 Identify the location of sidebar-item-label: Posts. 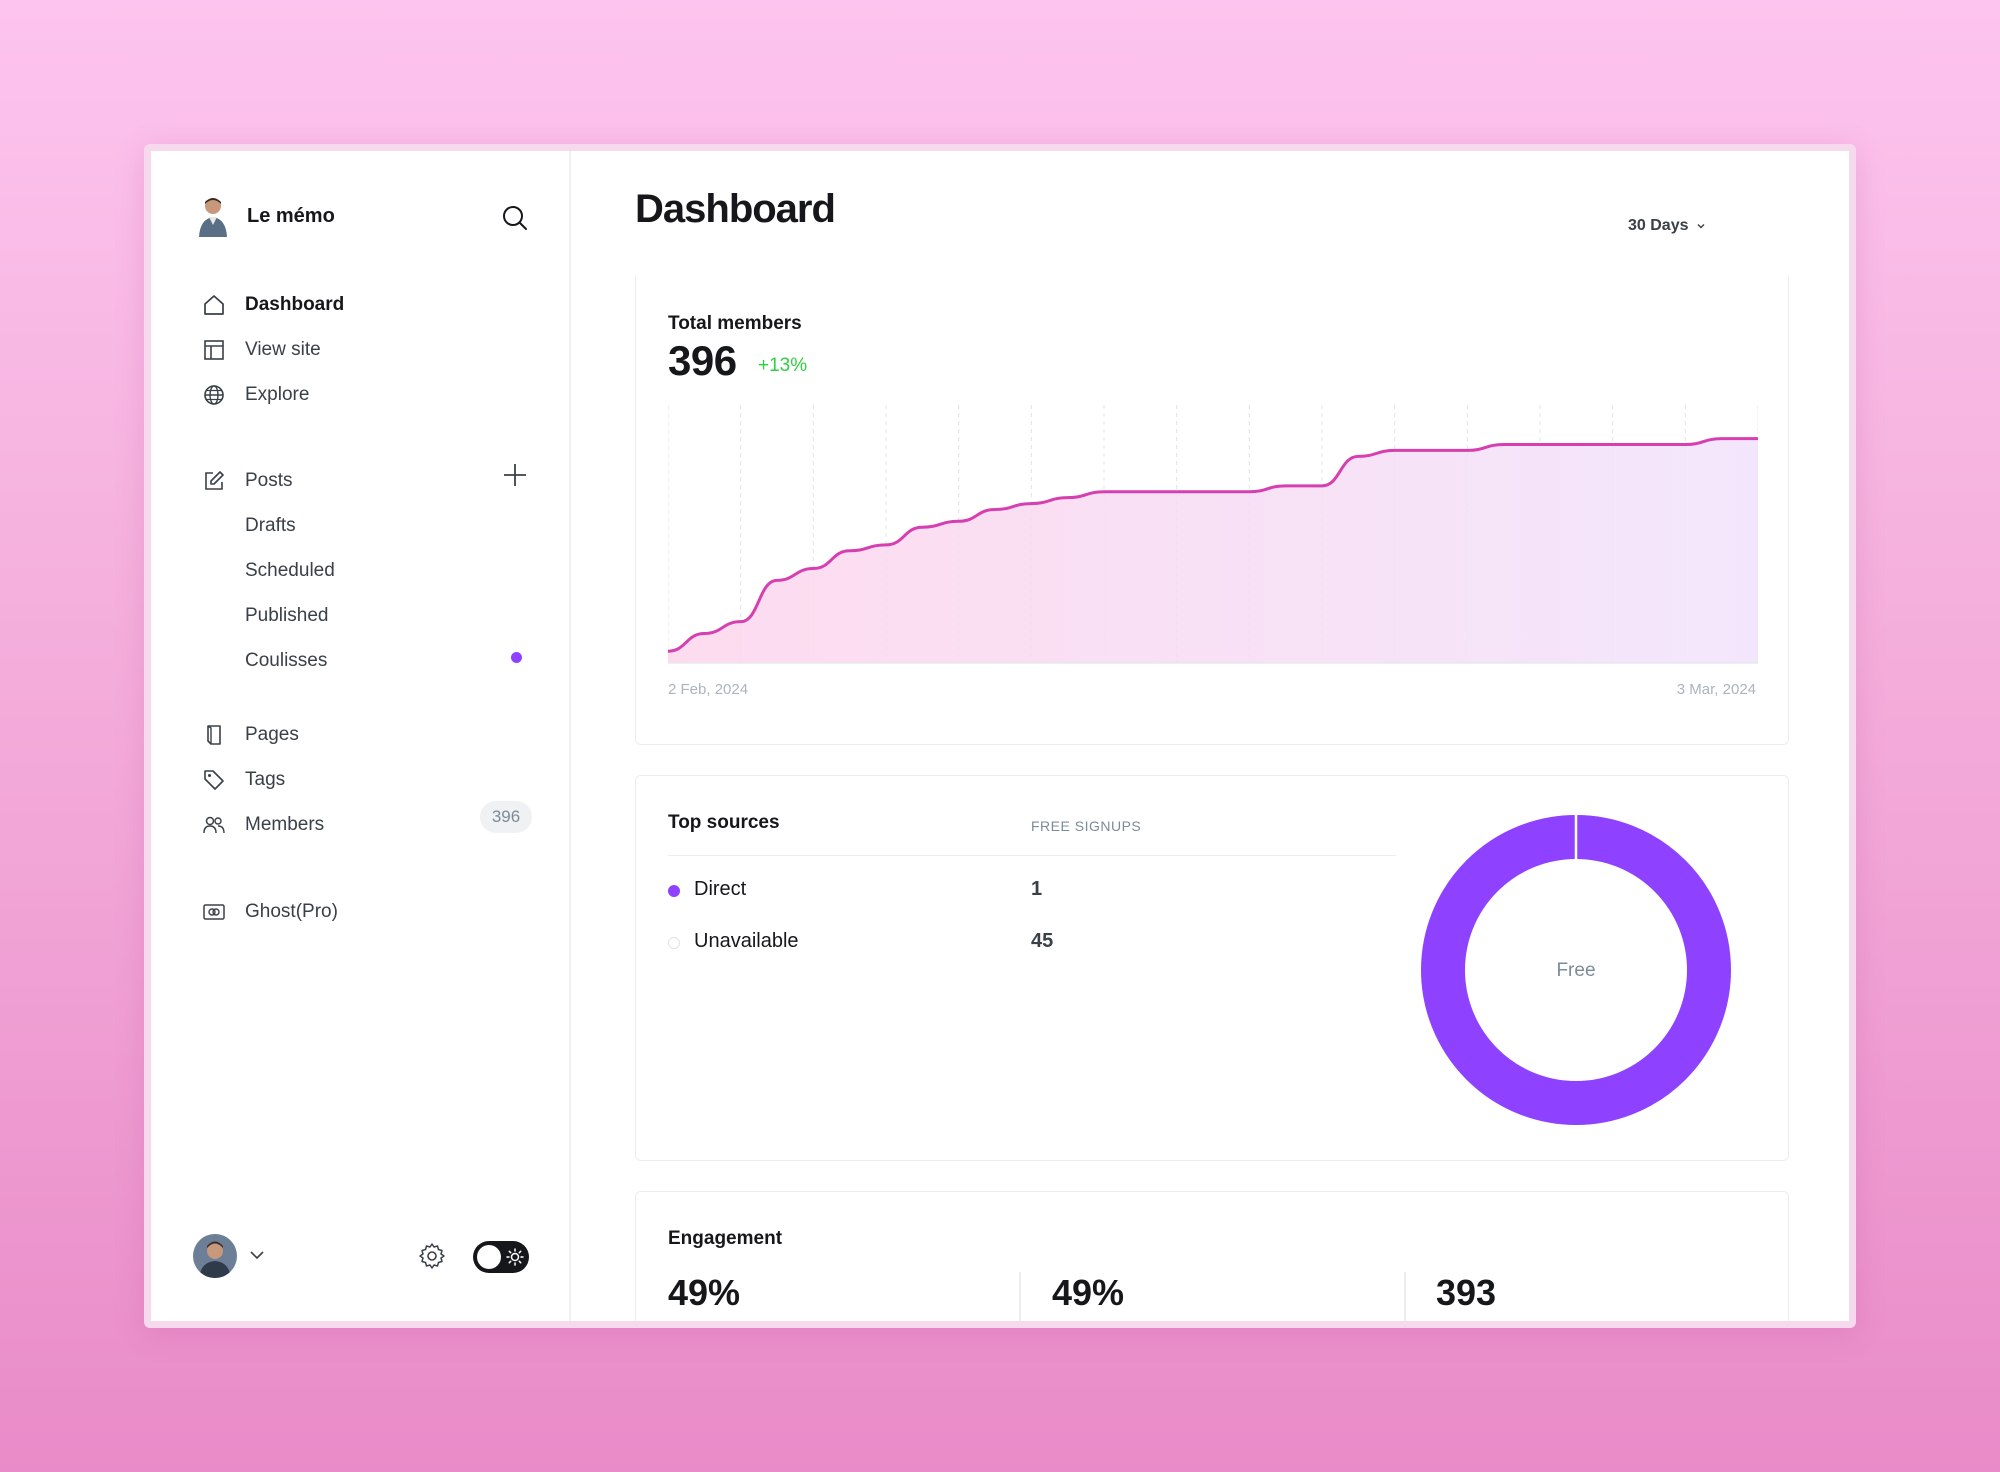
(269, 480).